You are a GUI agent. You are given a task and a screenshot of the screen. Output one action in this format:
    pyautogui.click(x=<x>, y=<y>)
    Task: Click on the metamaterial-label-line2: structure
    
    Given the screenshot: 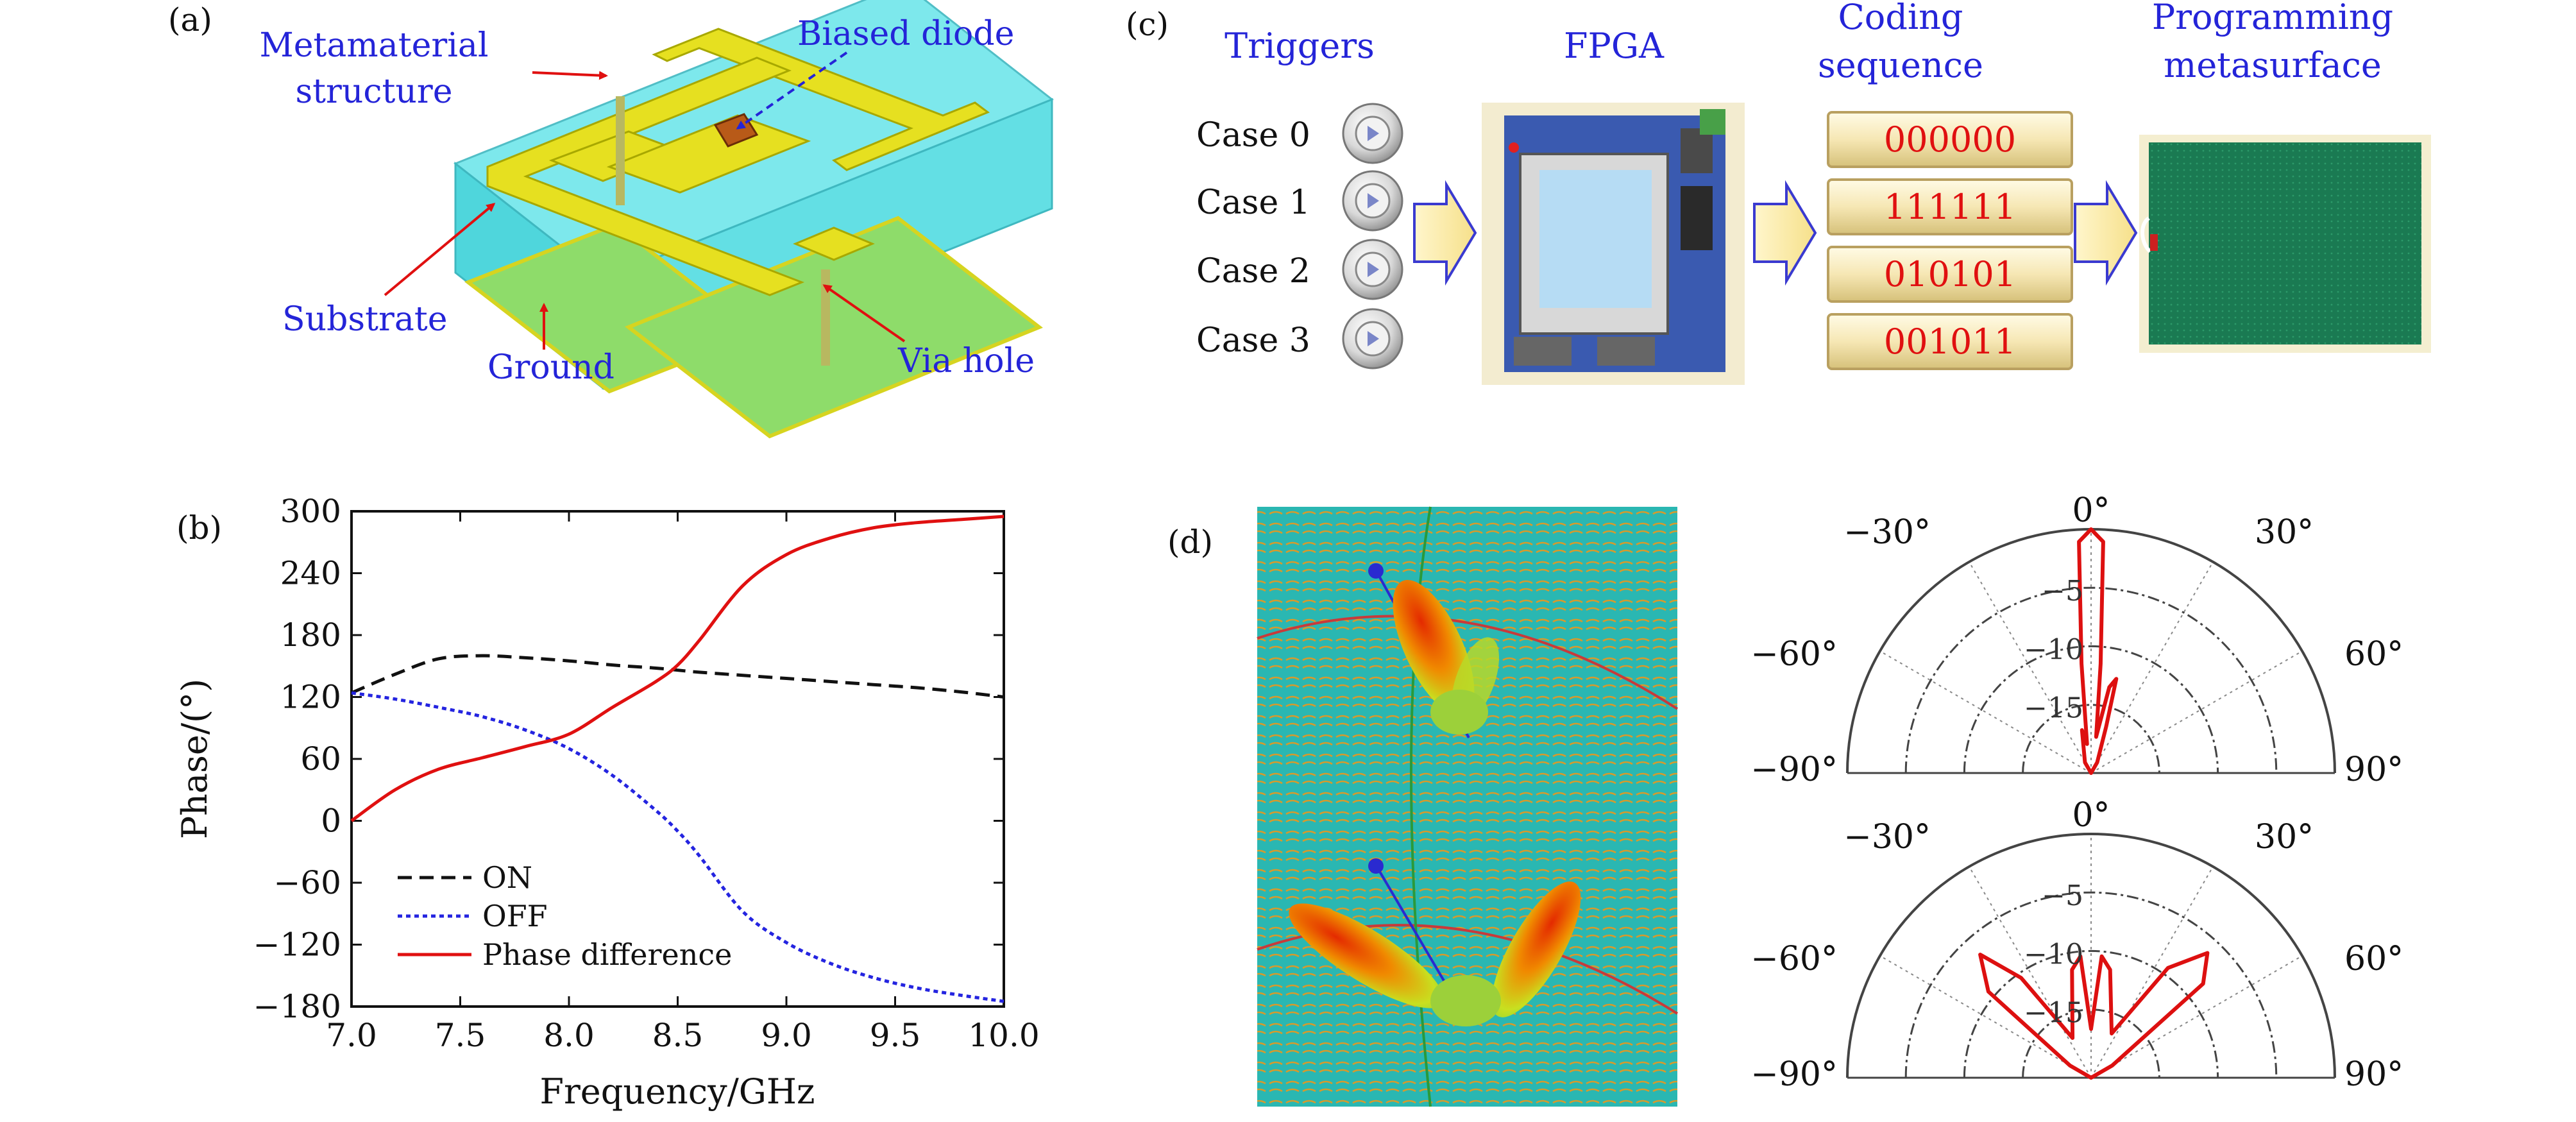 What is the action you would take?
    pyautogui.click(x=373, y=91)
    